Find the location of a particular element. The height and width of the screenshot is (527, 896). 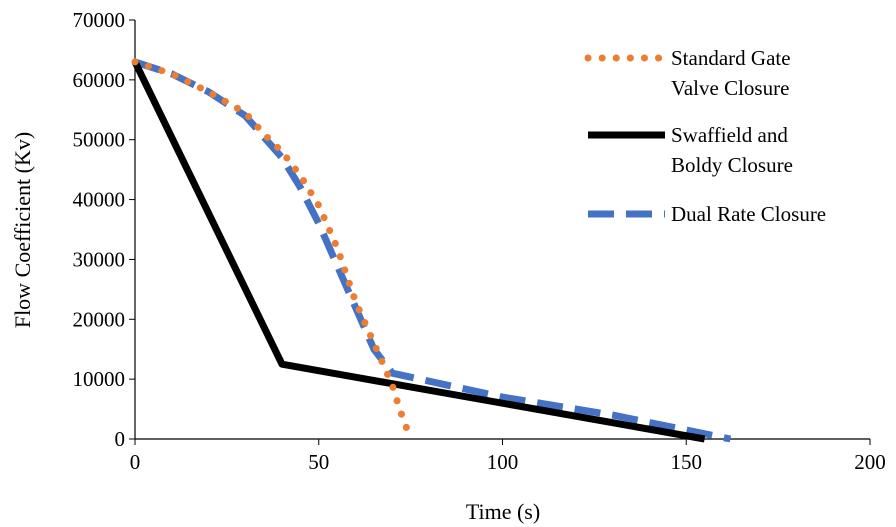

y-tick-label: 40000 is located at coordinates (99, 200).